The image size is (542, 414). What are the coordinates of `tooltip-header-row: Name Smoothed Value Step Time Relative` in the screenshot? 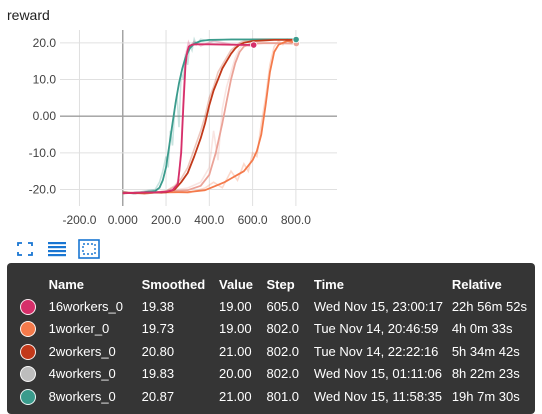 It's located at (271, 284).